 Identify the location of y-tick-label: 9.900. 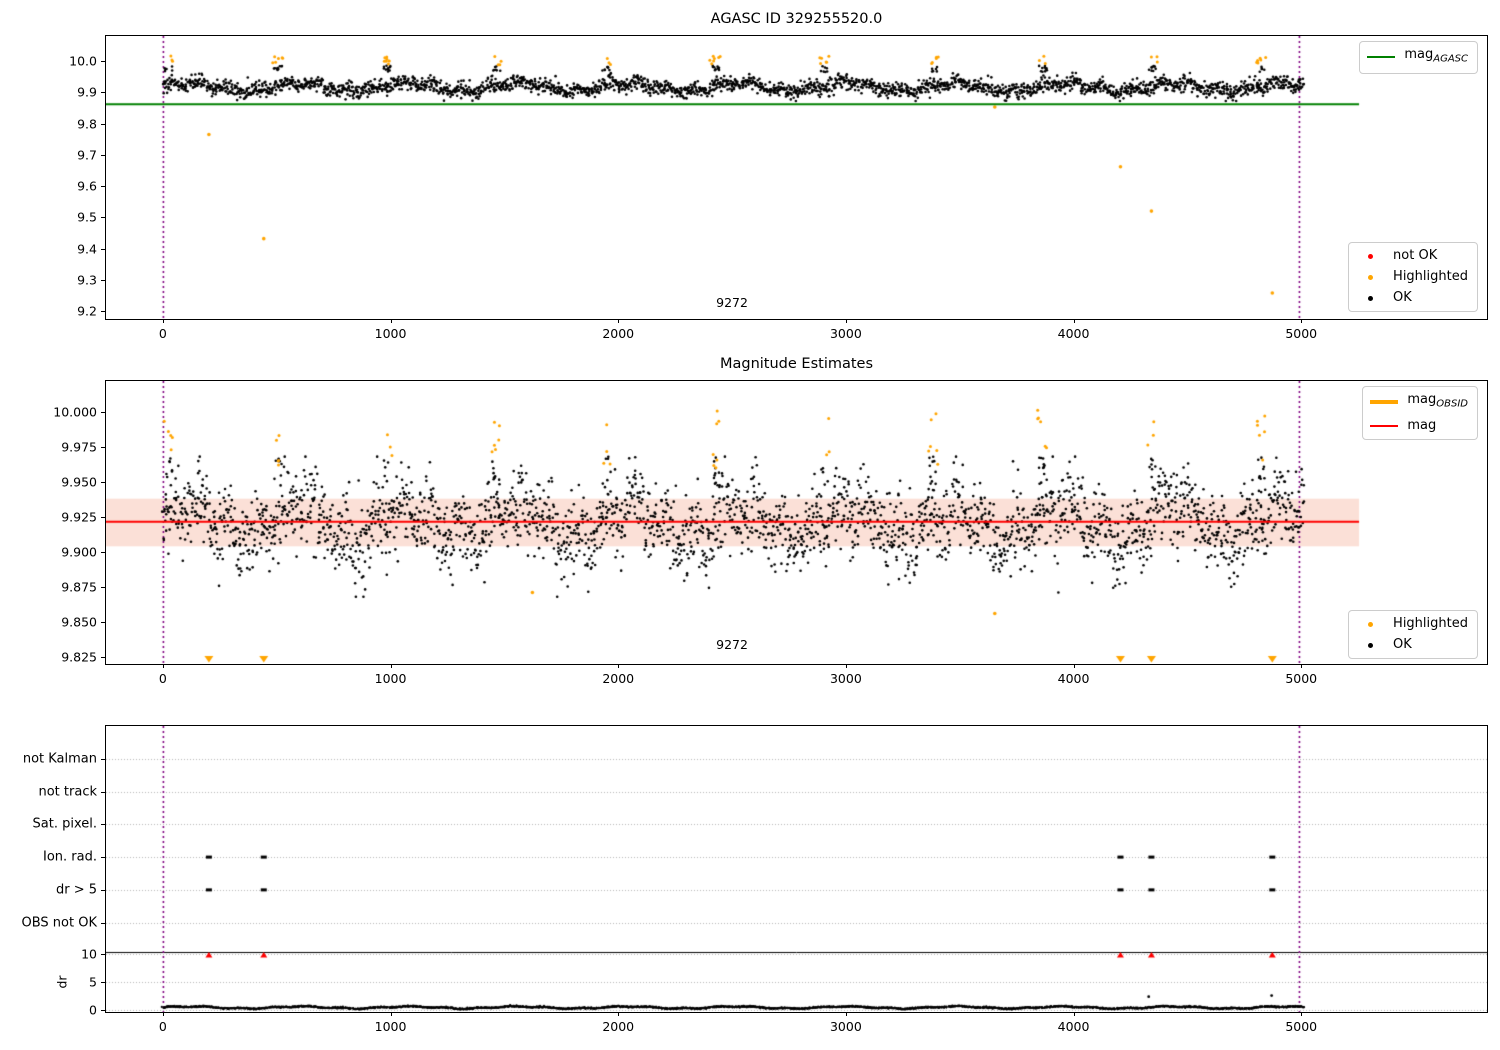
(79, 552).